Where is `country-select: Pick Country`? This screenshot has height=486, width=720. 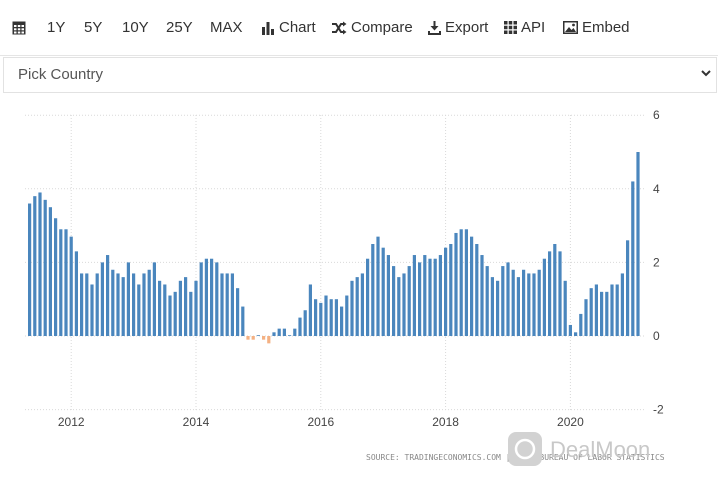
country-select: Pick Country is located at coordinates (360, 75).